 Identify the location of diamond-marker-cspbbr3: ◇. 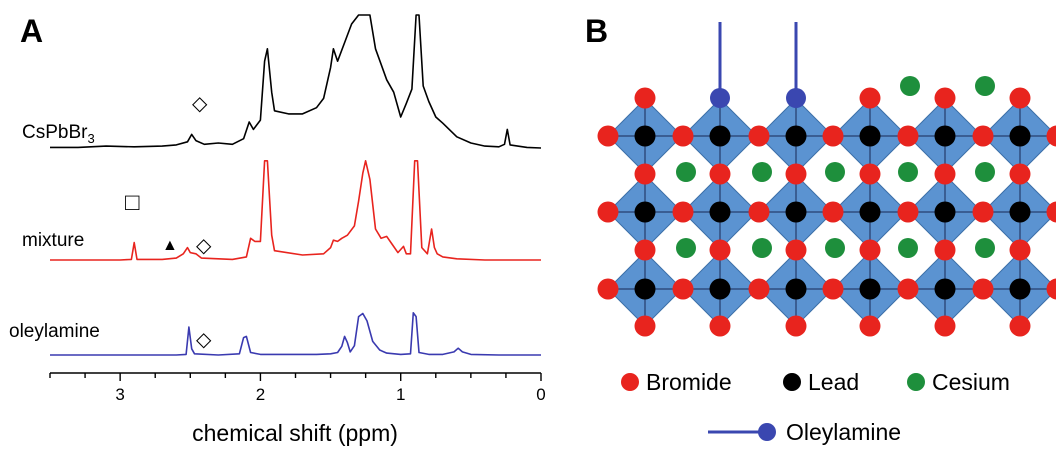
(200, 104).